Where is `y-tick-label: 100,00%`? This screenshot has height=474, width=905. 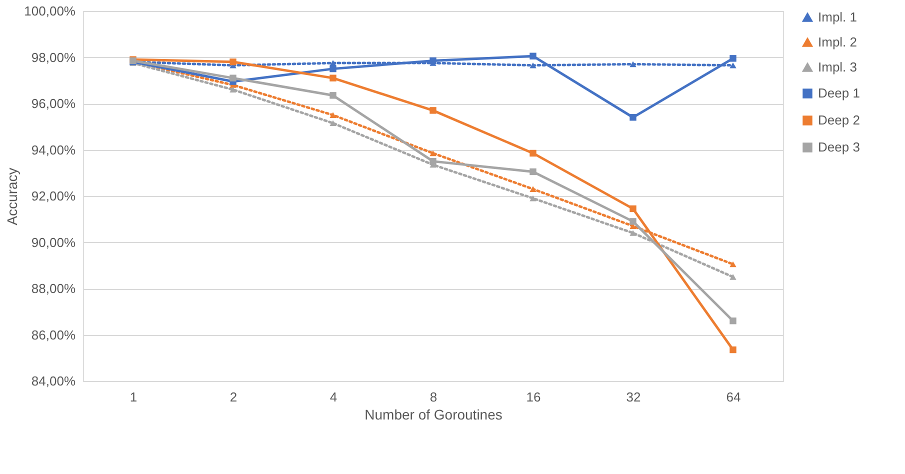 y-tick-label: 100,00% is located at coordinates (50, 11).